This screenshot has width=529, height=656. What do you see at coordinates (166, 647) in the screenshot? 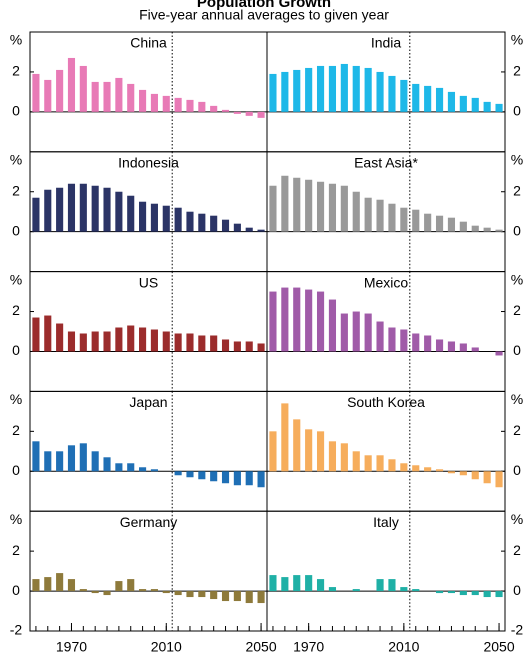
I see `x-tick-label: 2010` at bounding box center [166, 647].